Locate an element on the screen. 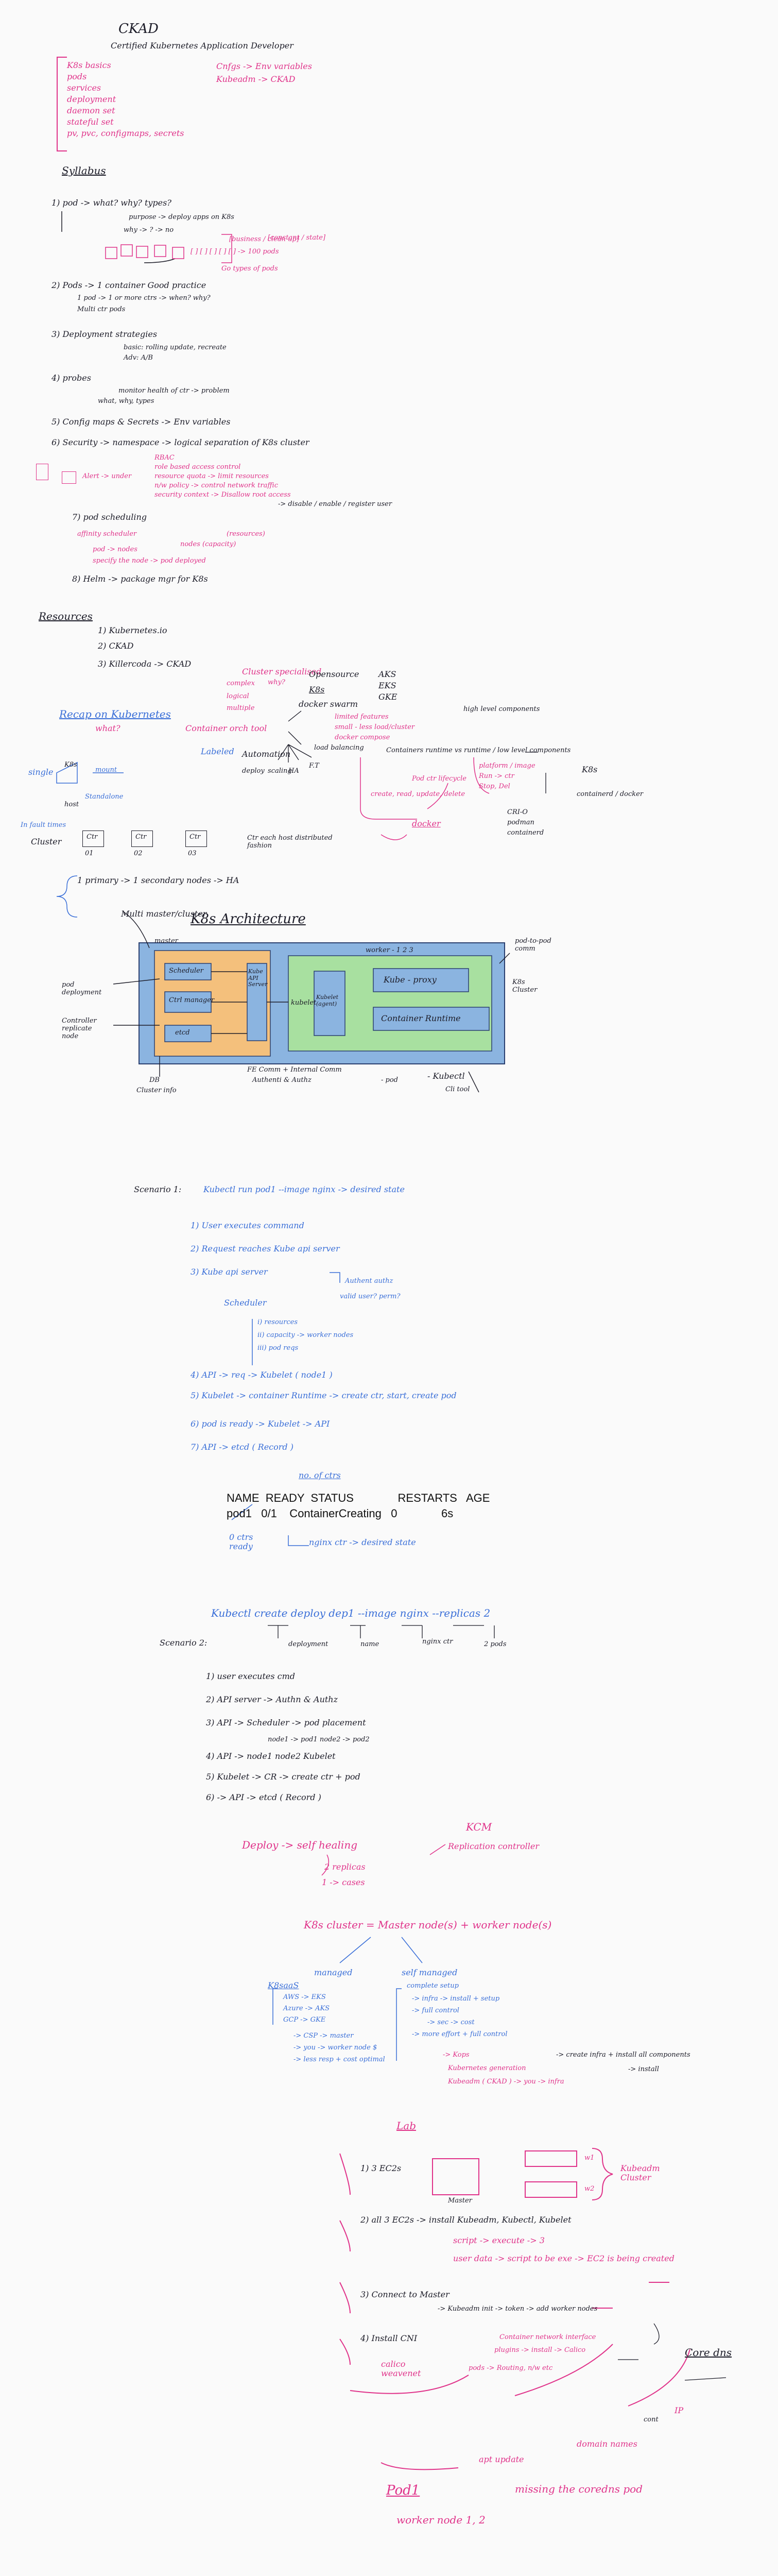 The image size is (778, 2576). lab-step: 1) 3 EC2s is located at coordinates (381, 2168).